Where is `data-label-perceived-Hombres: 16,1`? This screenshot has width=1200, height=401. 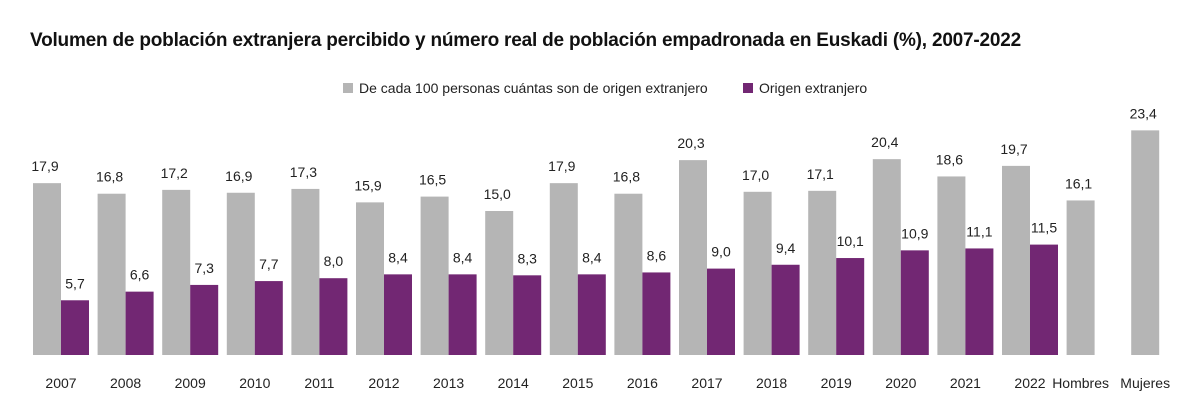 data-label-perceived-Hombres: 16,1 is located at coordinates (1078, 183).